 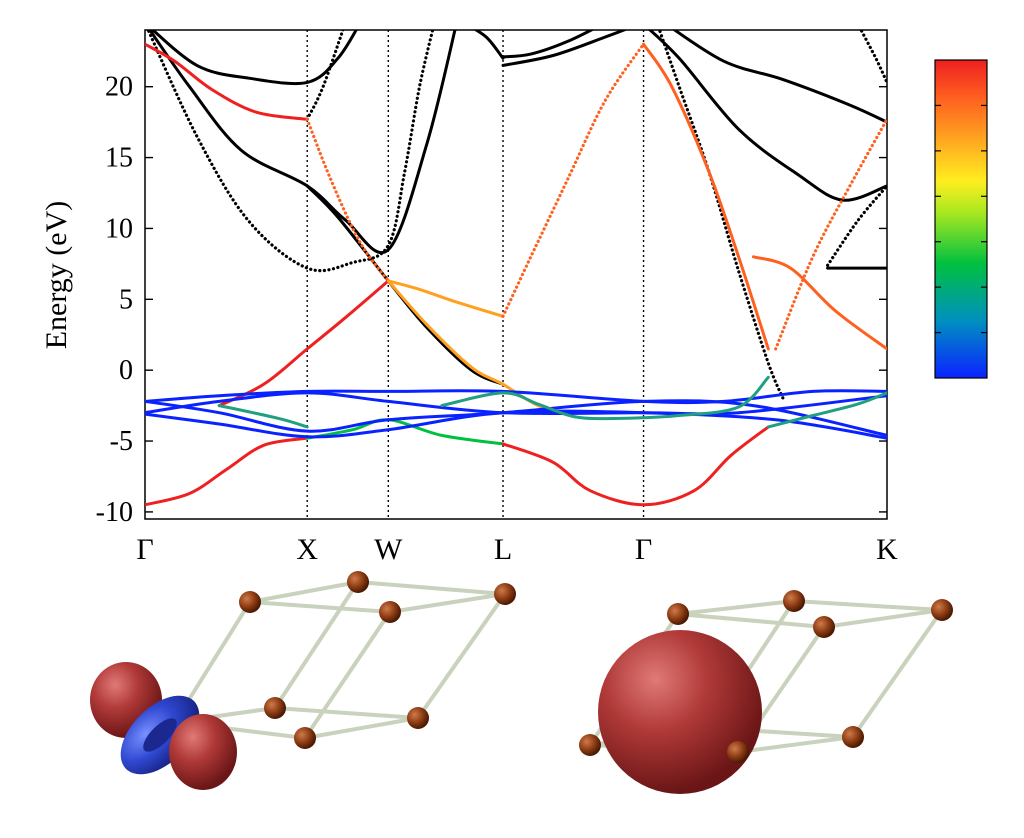 What do you see at coordinates (203, 752) in the screenshot?
I see `orbital-red-lobe-lower` at bounding box center [203, 752].